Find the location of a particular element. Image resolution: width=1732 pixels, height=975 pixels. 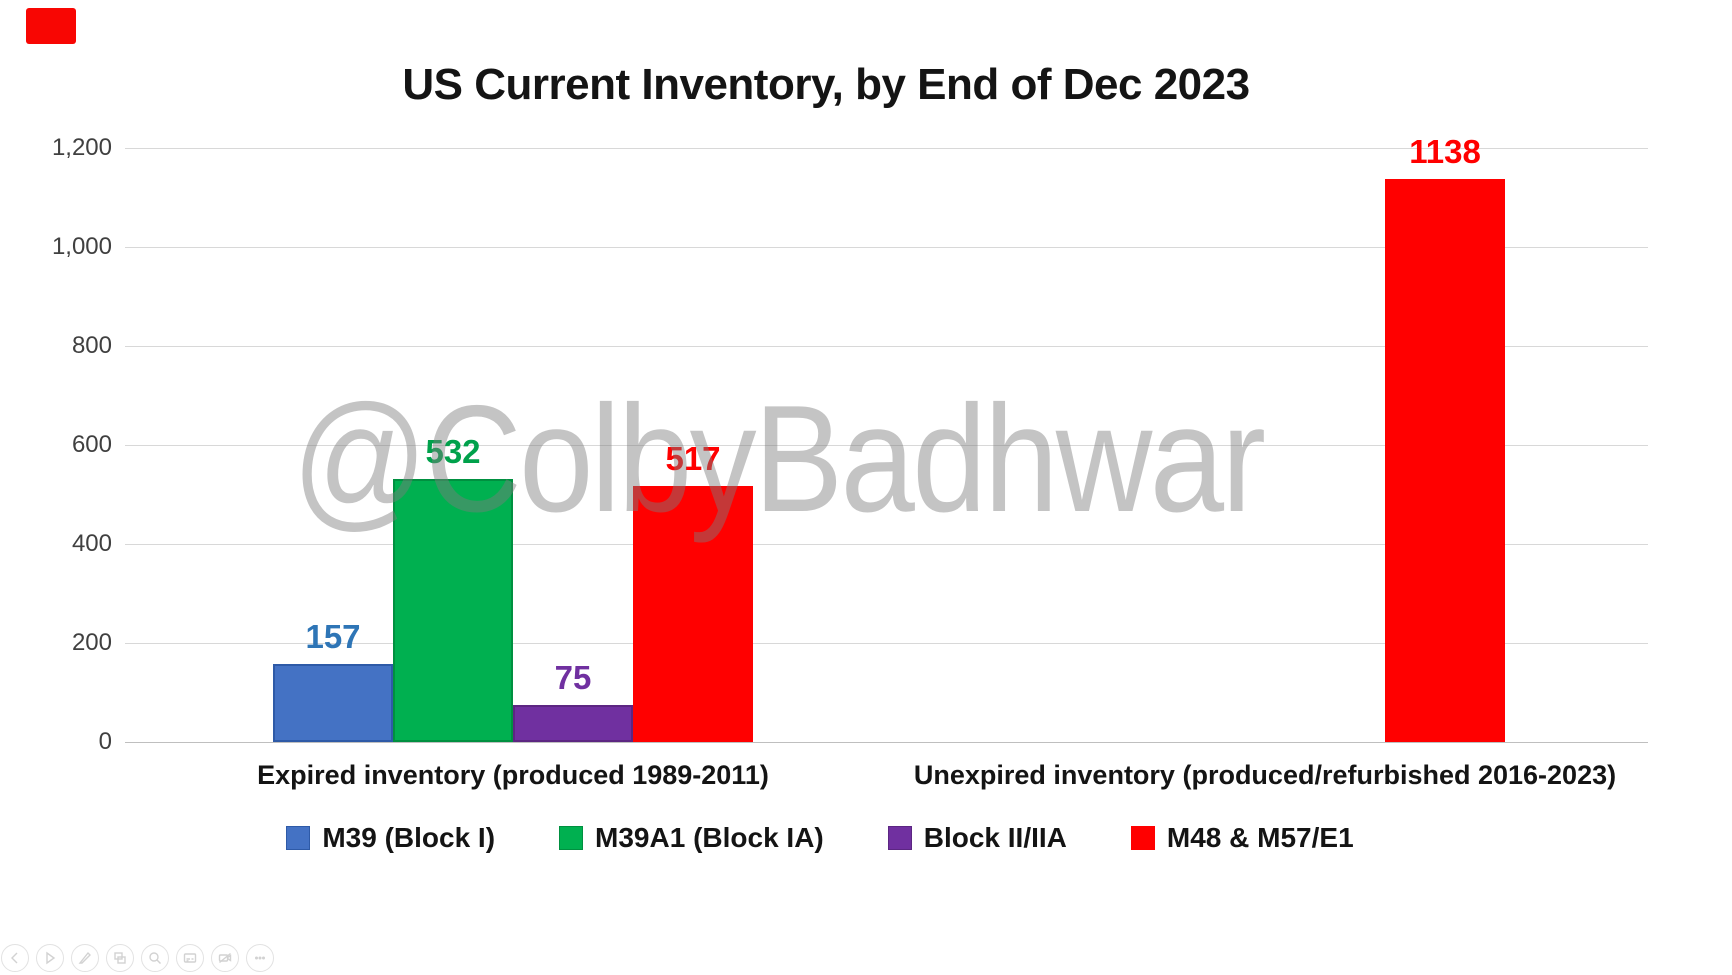

pen-tools-button is located at coordinates (85, 958).